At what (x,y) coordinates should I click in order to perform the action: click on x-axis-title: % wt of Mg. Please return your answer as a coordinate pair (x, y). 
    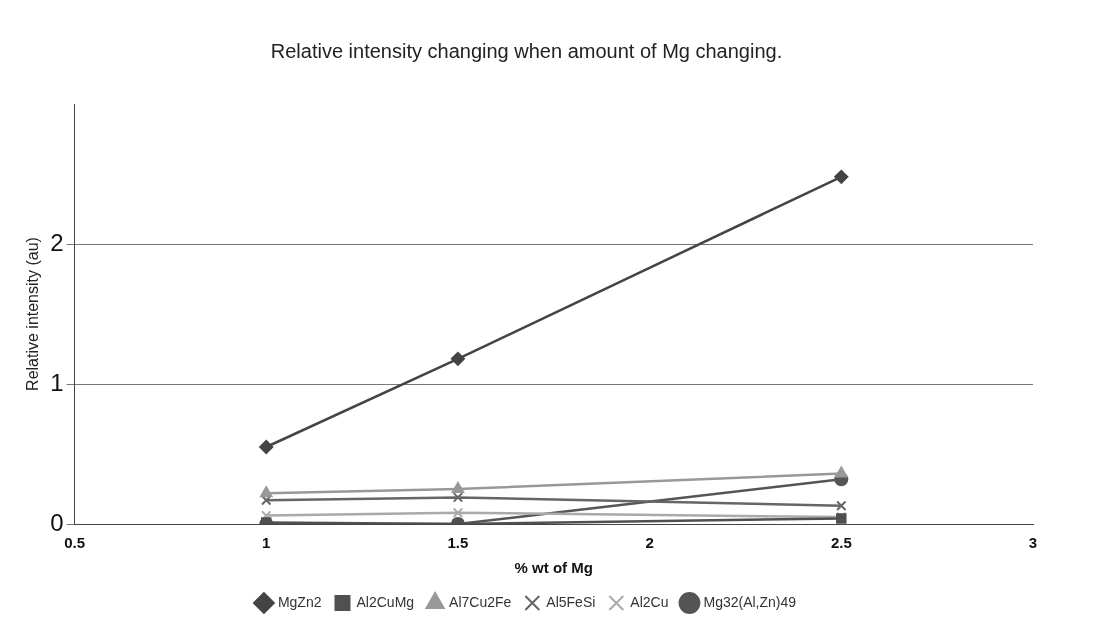
    Looking at the image, I should click on (553, 568).